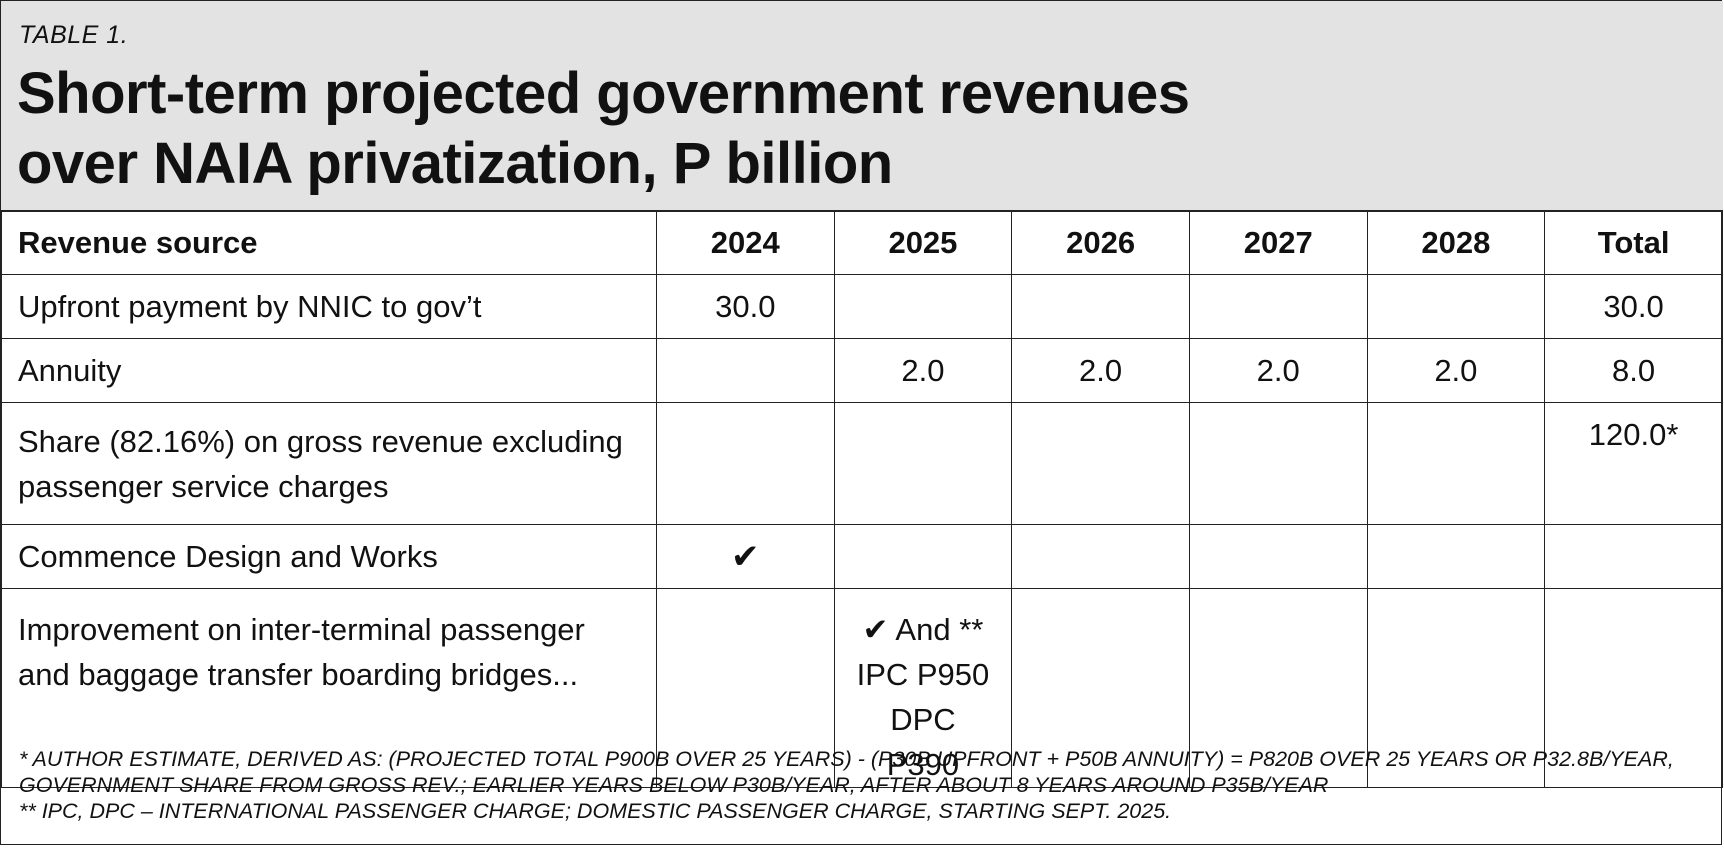 The height and width of the screenshot is (855, 1724). Describe the element at coordinates (1633, 463) in the screenshot. I see `cell-total: 120.0*` at that location.